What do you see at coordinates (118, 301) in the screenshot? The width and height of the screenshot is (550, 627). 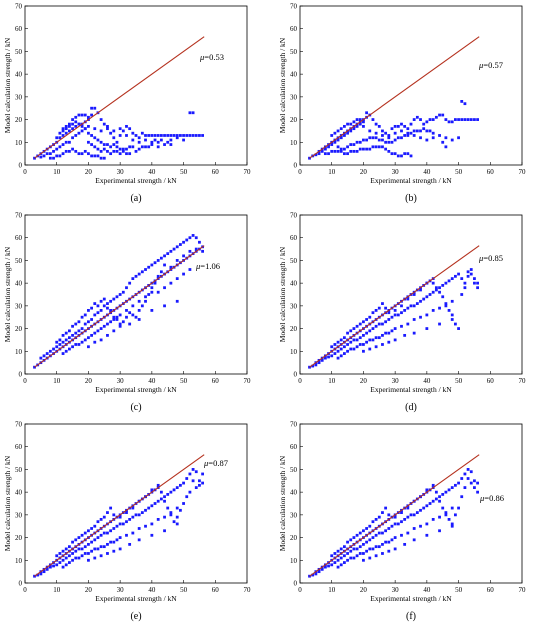 I see `scatter-points` at bounding box center [118, 301].